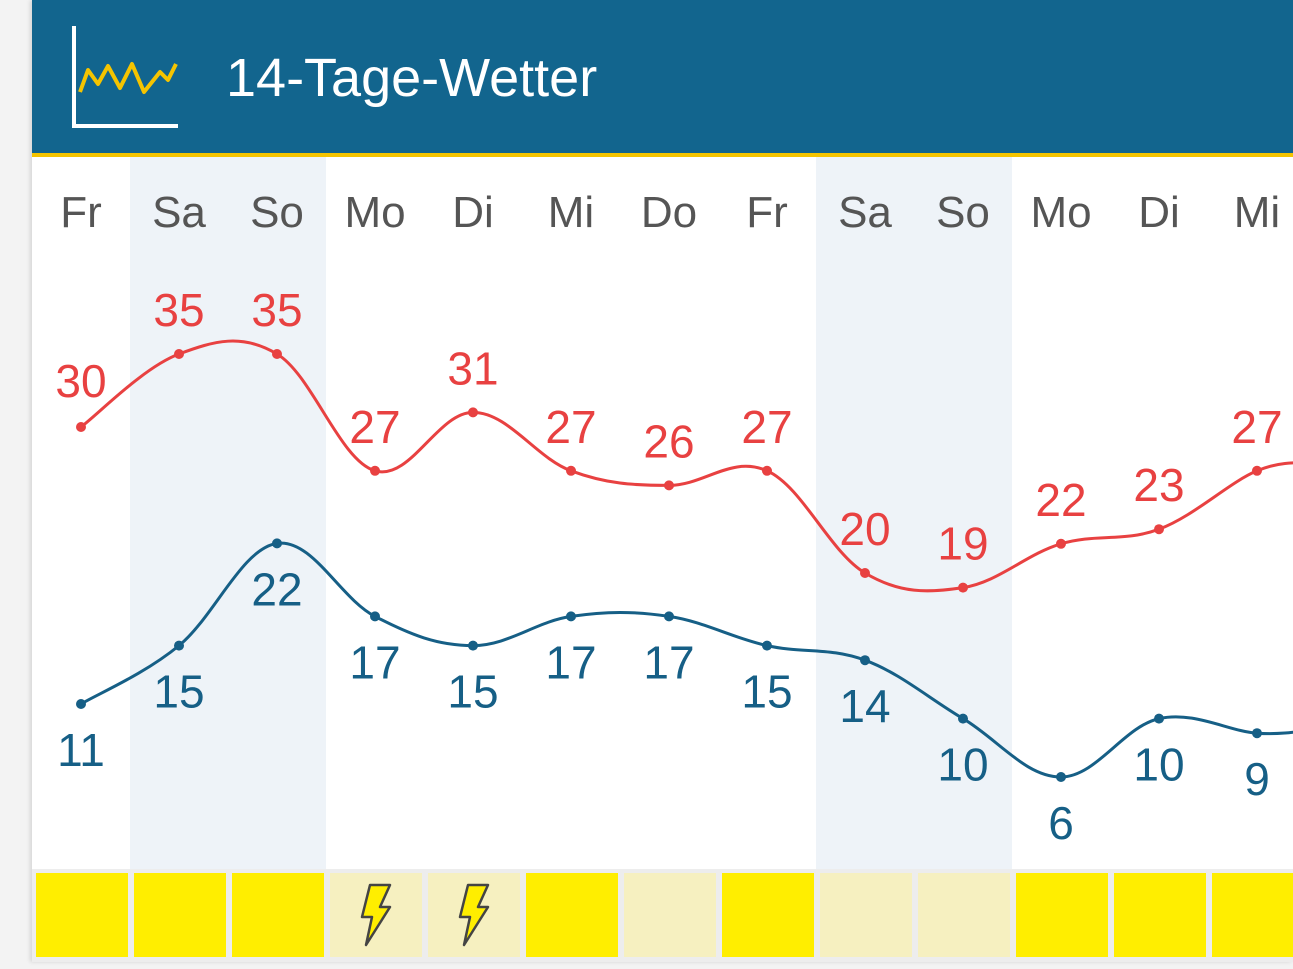  I want to click on day-label: Do, so click(669, 212).